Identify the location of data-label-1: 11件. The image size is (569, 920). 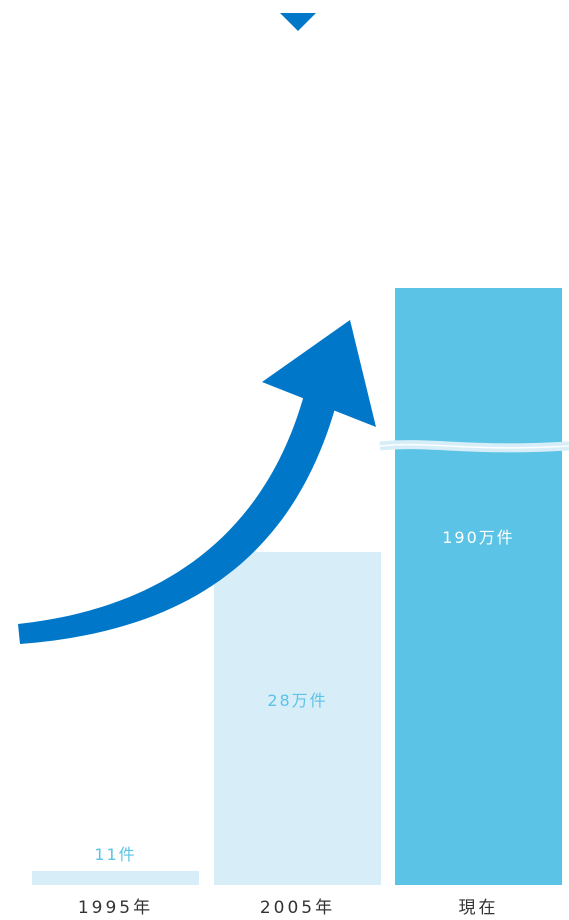
(115, 854).